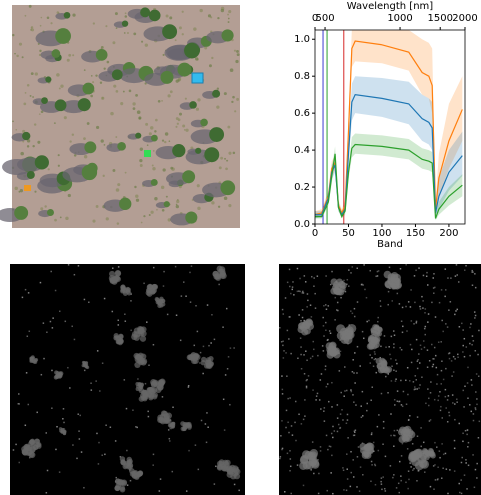 The height and width of the screenshot is (495, 481). I want to click on x-tick-label: 150, so click(415, 233).